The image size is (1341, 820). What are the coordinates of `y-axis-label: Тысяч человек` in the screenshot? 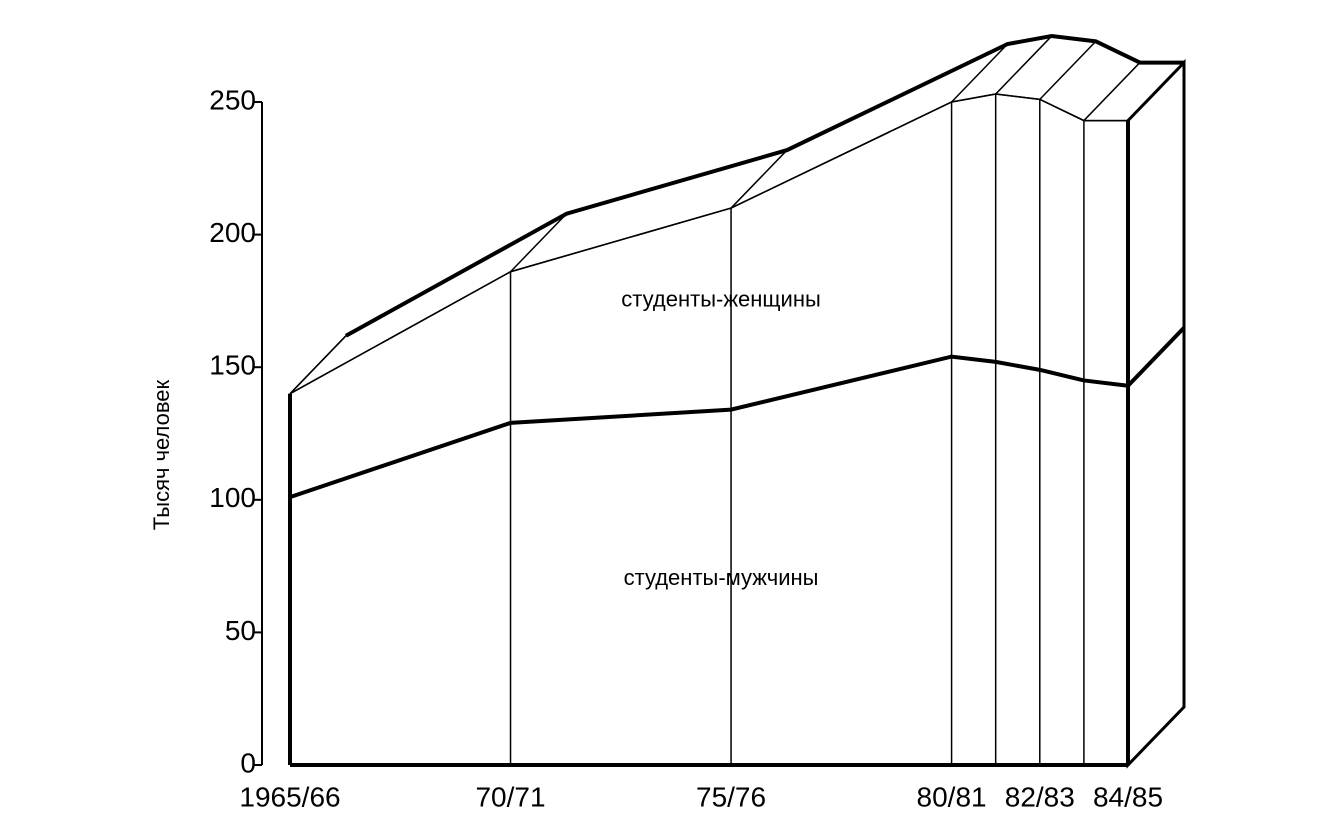 It's located at (161, 454).